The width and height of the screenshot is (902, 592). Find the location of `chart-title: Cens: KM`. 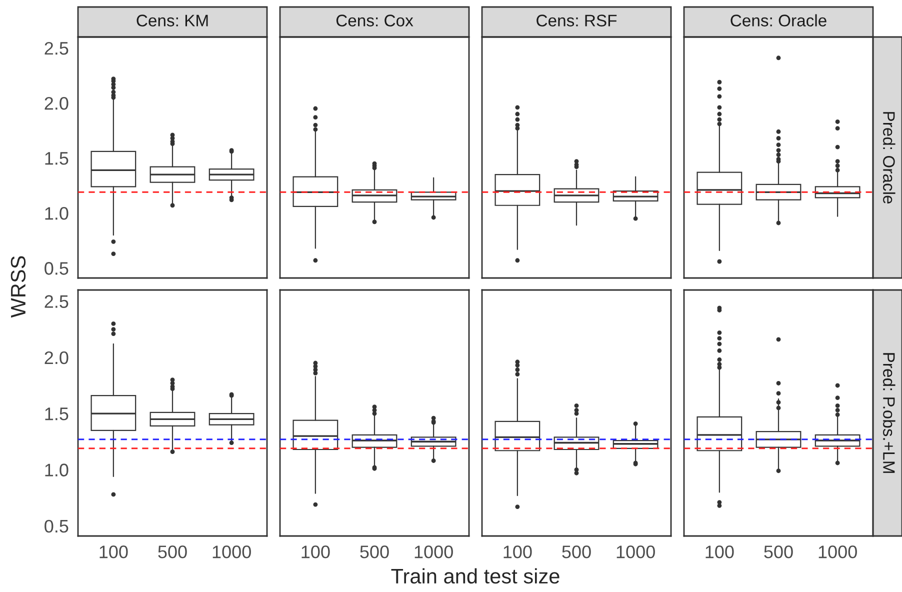

chart-title: Cens: KM is located at coordinates (172, 20).